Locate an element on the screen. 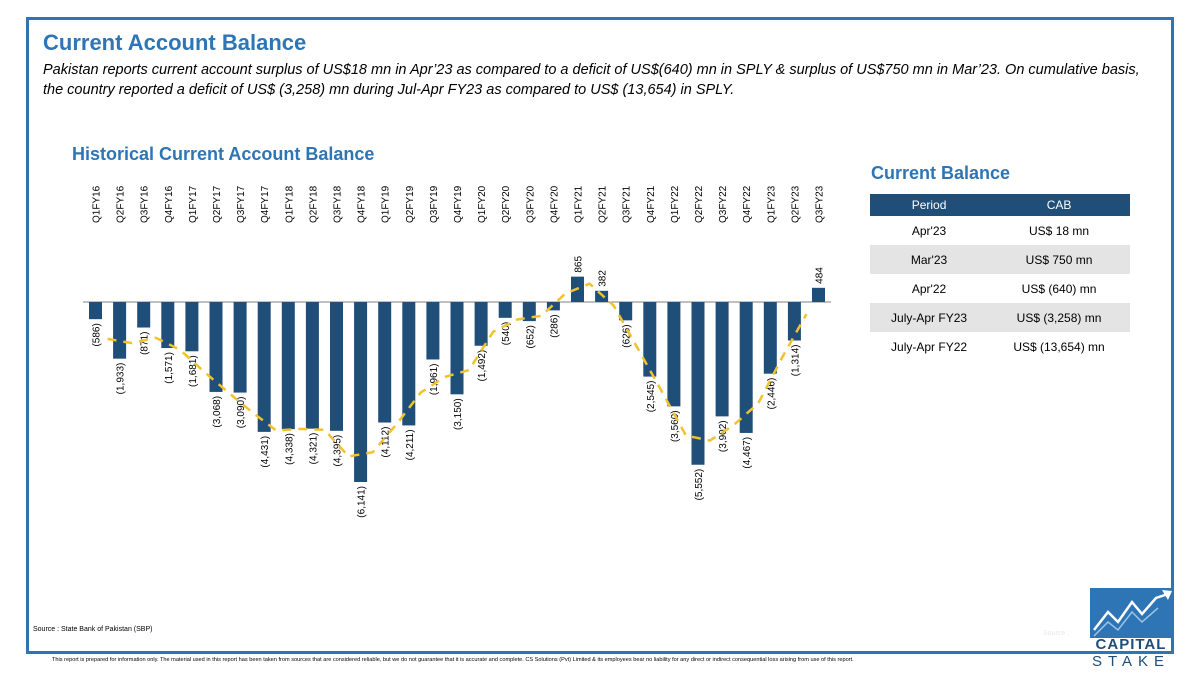 The height and width of the screenshot is (675, 1200). data-label: (4,338) is located at coordinates (289, 449).